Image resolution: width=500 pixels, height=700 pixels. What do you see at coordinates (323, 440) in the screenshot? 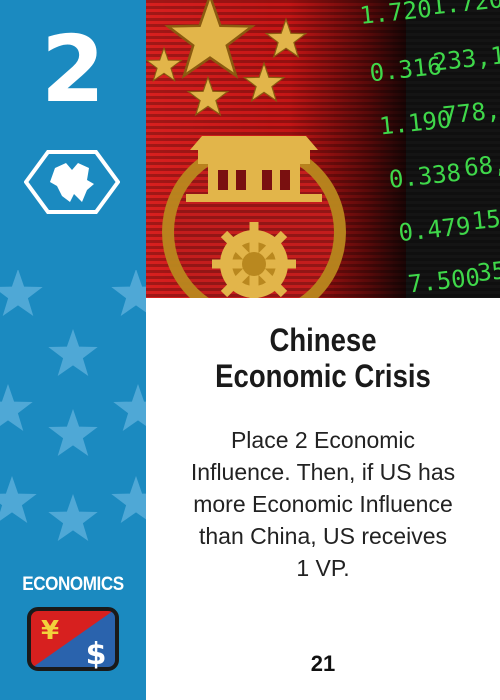
I see `card-text-line: Place 2 Economic` at bounding box center [323, 440].